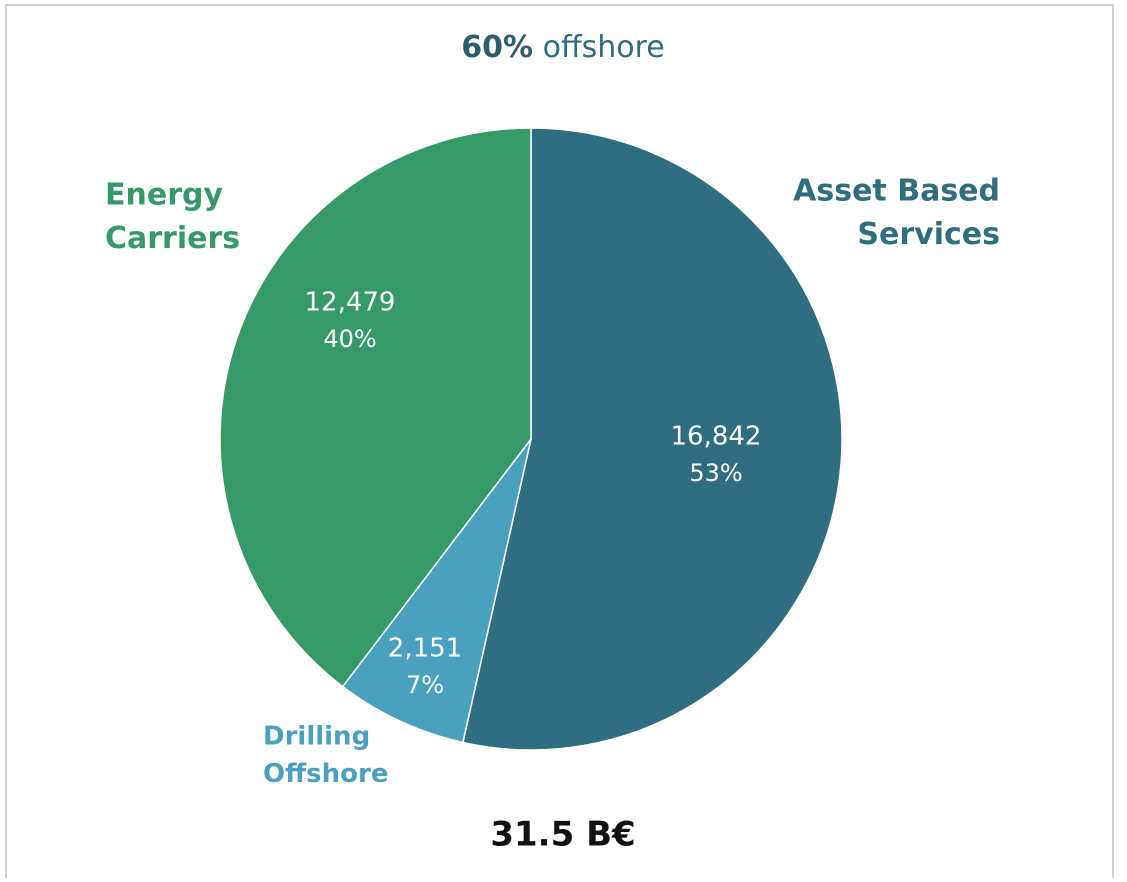 This screenshot has width=1127, height=882. What do you see at coordinates (896, 191) in the screenshot?
I see `category-label: Asset Based` at bounding box center [896, 191].